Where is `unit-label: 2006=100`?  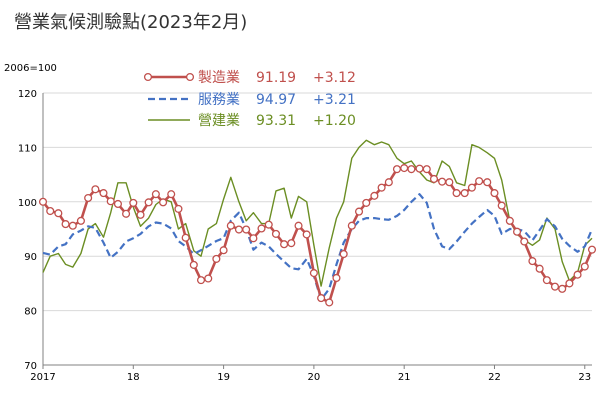 unit-label: 2006=100 is located at coordinates (30, 68).